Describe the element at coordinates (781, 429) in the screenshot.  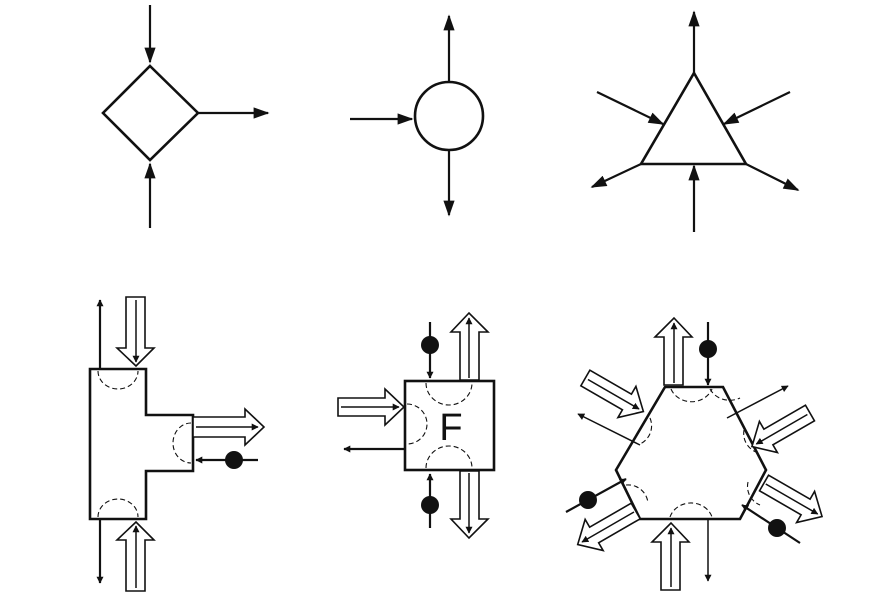
I see `hex-arrow-in-right-inner` at that location.